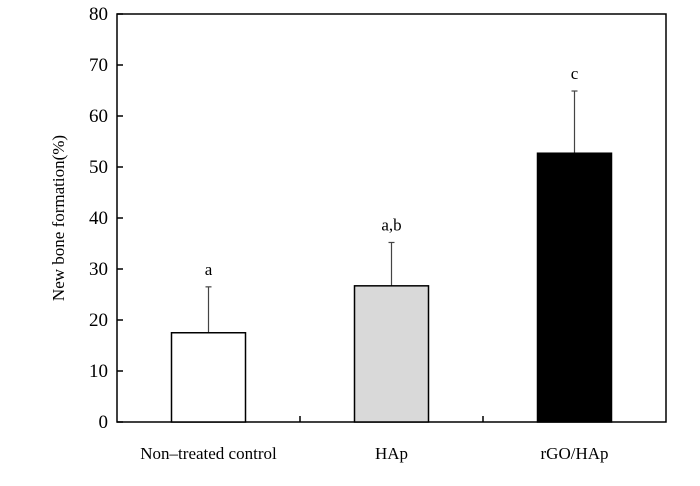 This screenshot has height=486, width=700. What do you see at coordinates (104, 422) in the screenshot?
I see `y-tick-label: 0` at bounding box center [104, 422].